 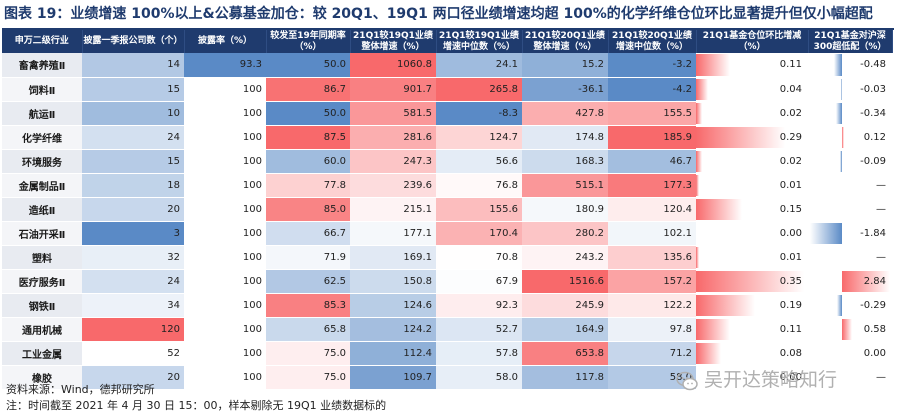 I want to click on fund-change-value: 0.35, so click(x=790, y=281).